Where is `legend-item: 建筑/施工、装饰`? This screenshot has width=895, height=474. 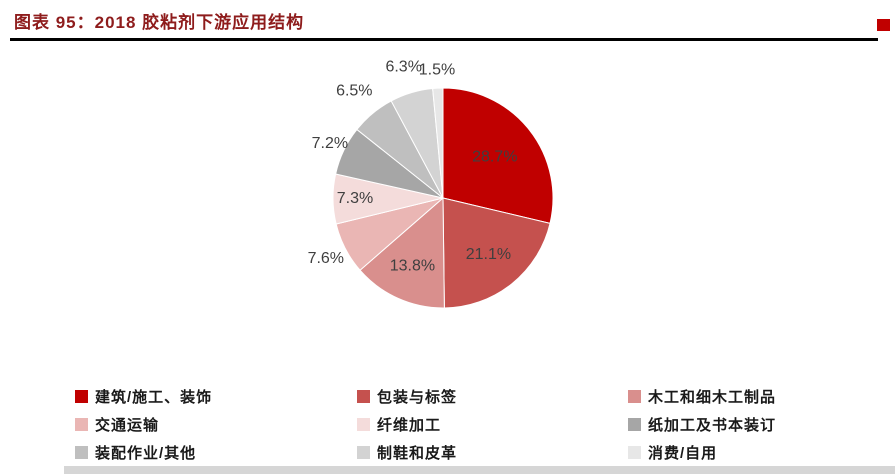 legend-item: 建筑/施工、装饰 is located at coordinates (216, 396).